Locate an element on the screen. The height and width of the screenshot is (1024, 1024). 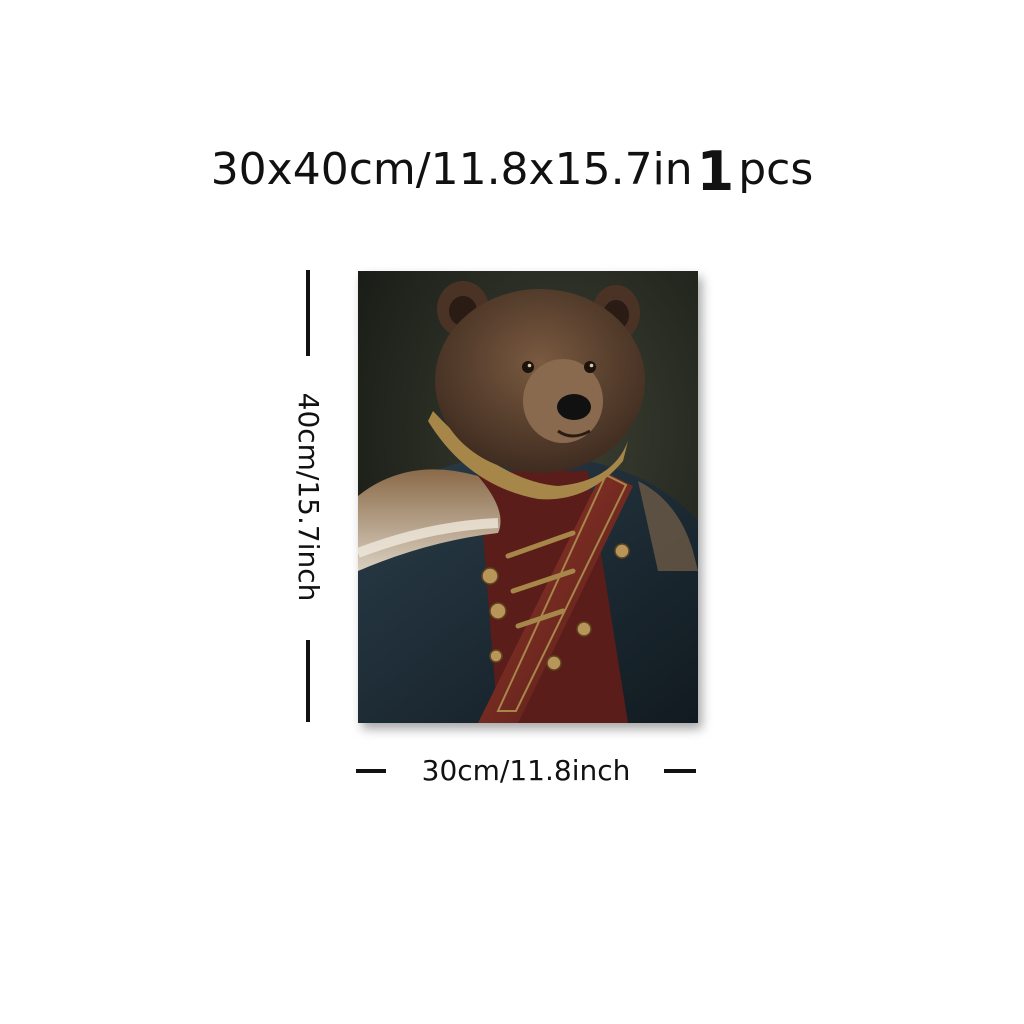
width-indicator-right is located at coordinates (680, 771).